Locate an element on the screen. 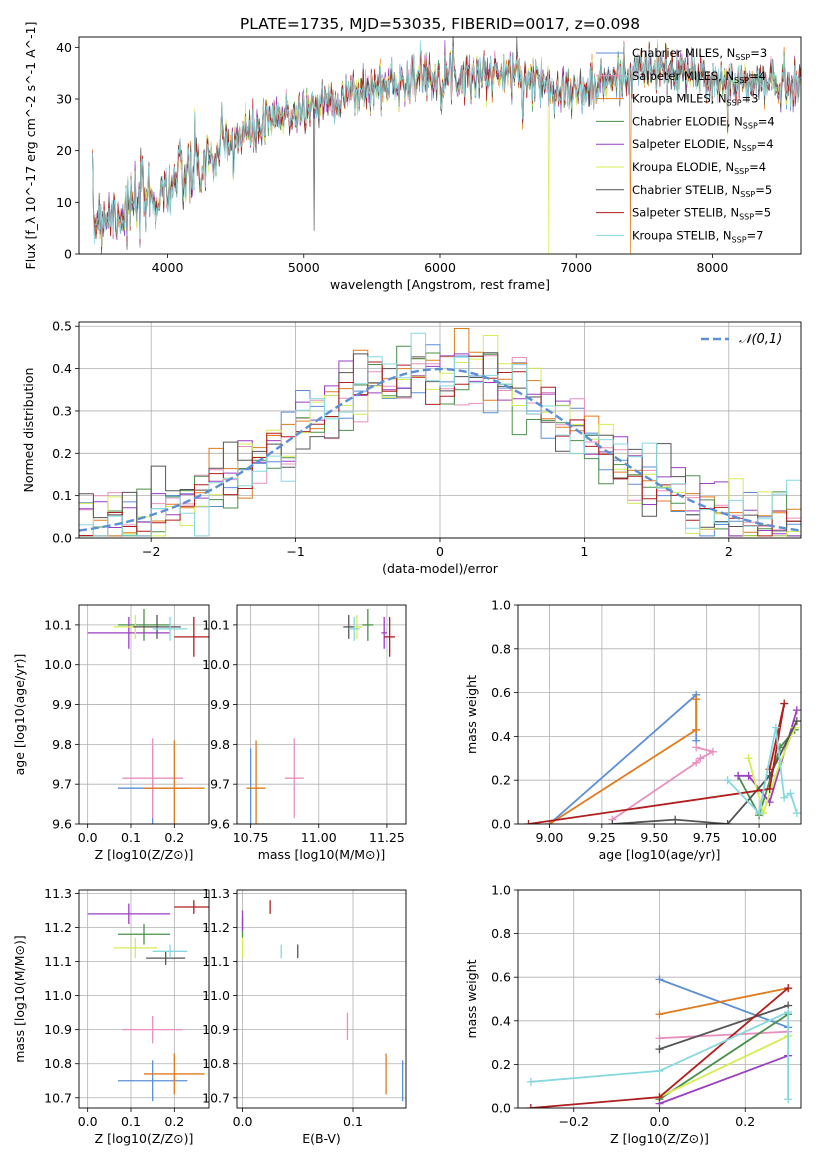 The width and height of the screenshot is (819, 1170). histogram-step is located at coordinates (440, 445).